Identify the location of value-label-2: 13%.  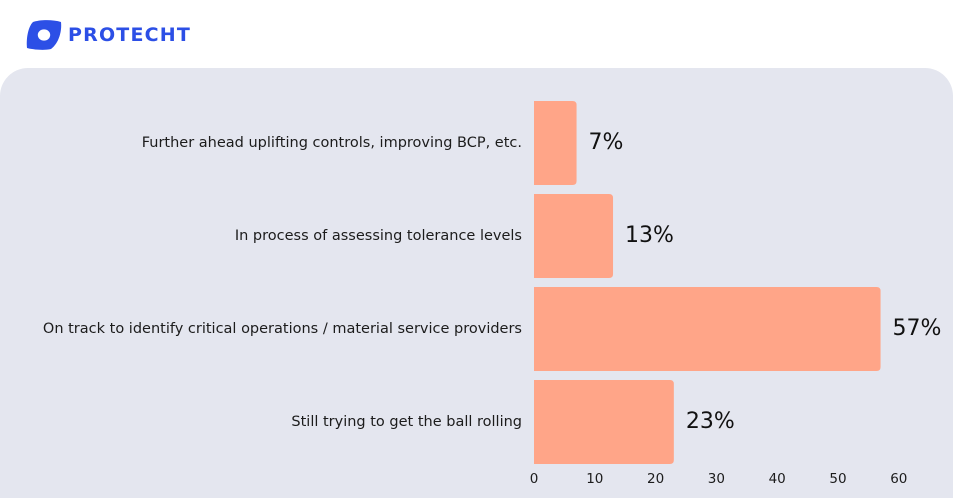
(649, 235).